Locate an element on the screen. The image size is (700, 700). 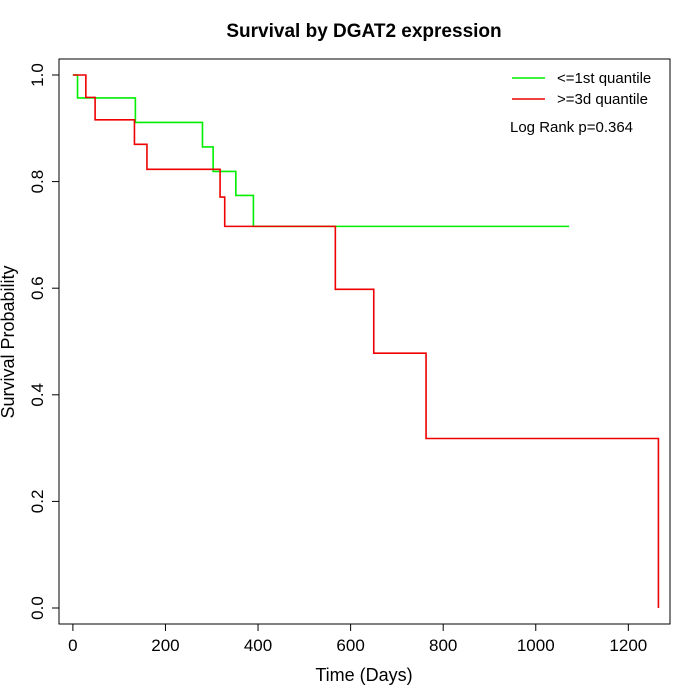
x-tick-label: 0 is located at coordinates (72, 645).